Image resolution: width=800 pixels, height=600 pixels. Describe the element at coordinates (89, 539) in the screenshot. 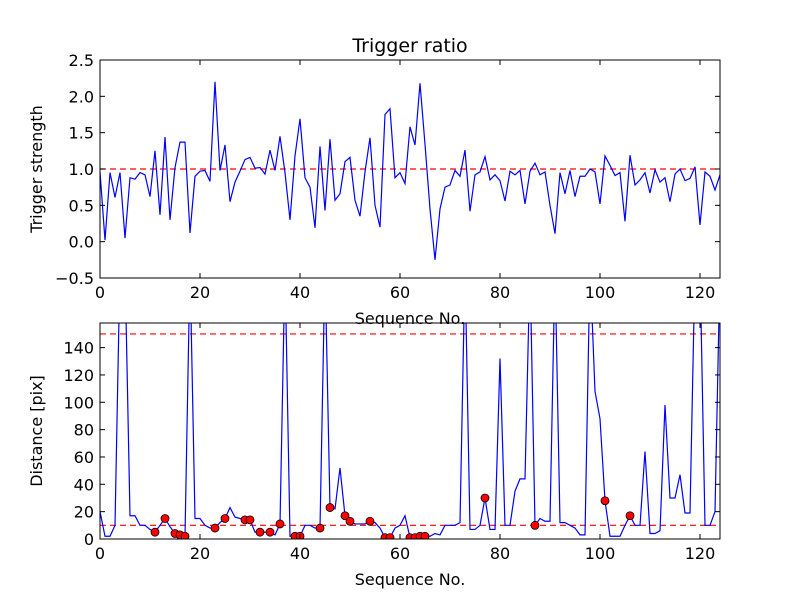

I see `y-tick-label: 0` at that location.